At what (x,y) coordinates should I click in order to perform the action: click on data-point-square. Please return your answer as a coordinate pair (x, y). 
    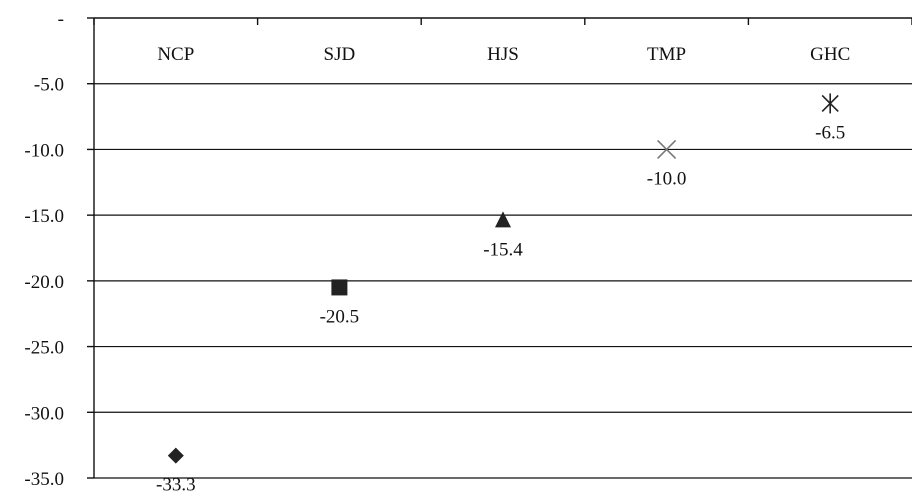
    Looking at the image, I should click on (339, 287).